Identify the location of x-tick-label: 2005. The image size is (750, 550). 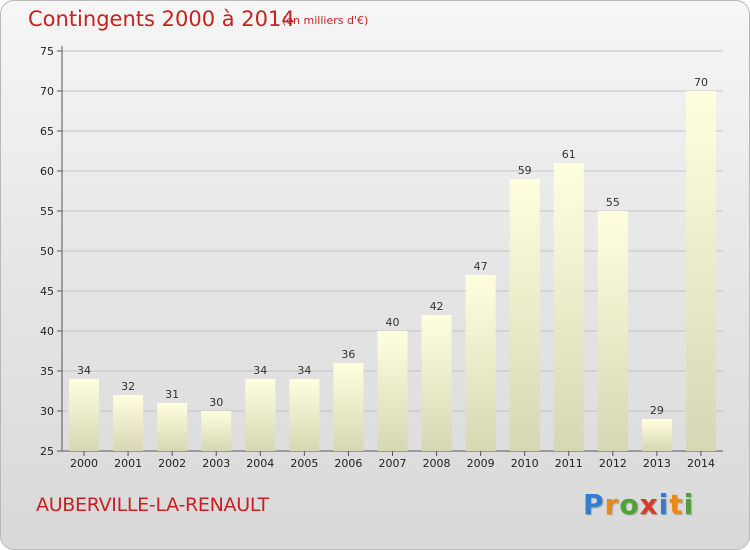
(304, 463).